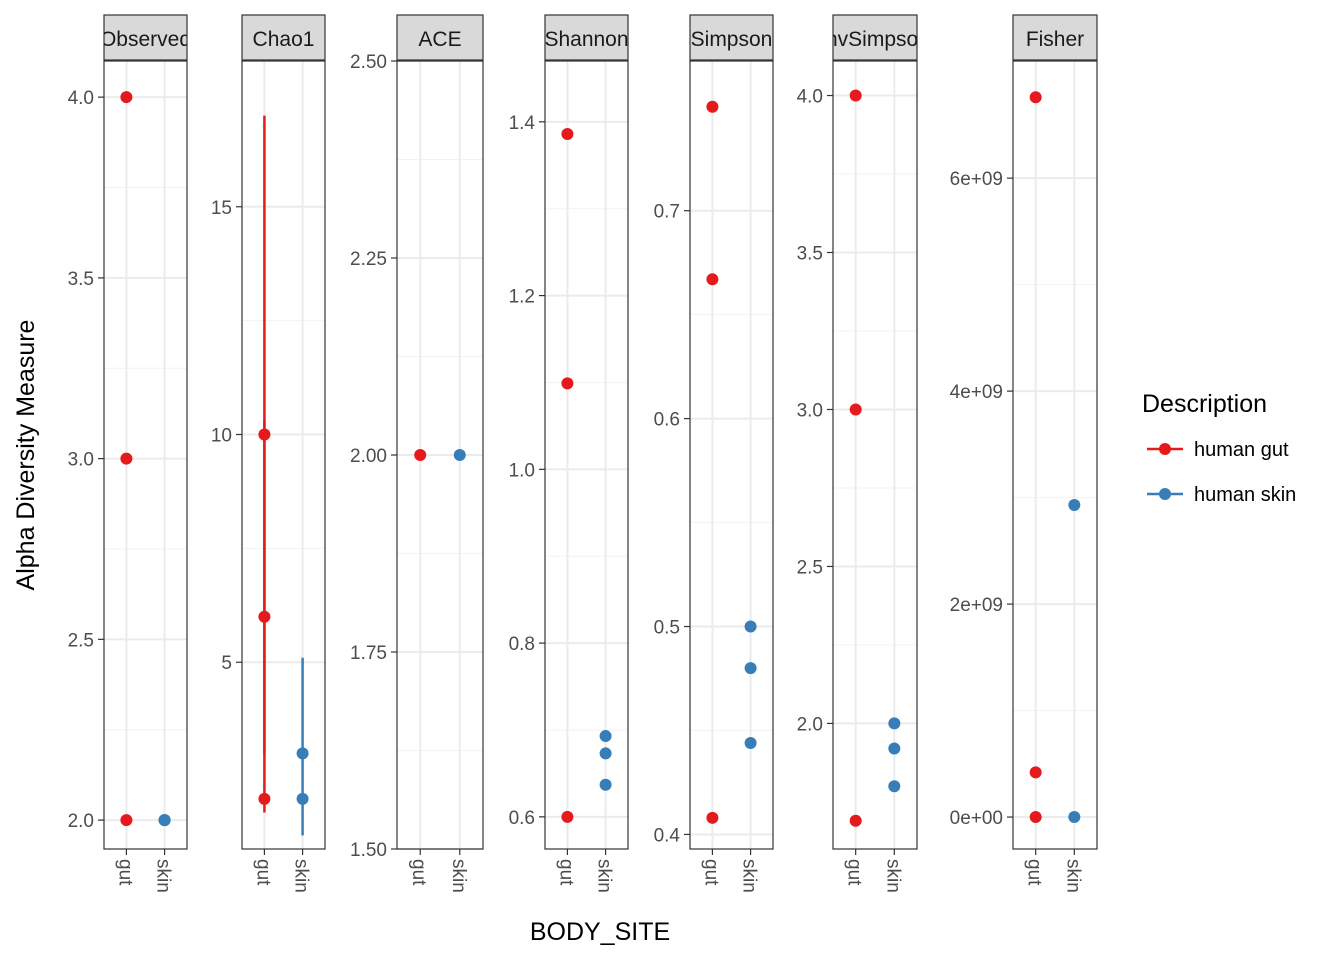  What do you see at coordinates (368, 850) in the screenshot?
I see `y-tick-label: 1.50` at bounding box center [368, 850].